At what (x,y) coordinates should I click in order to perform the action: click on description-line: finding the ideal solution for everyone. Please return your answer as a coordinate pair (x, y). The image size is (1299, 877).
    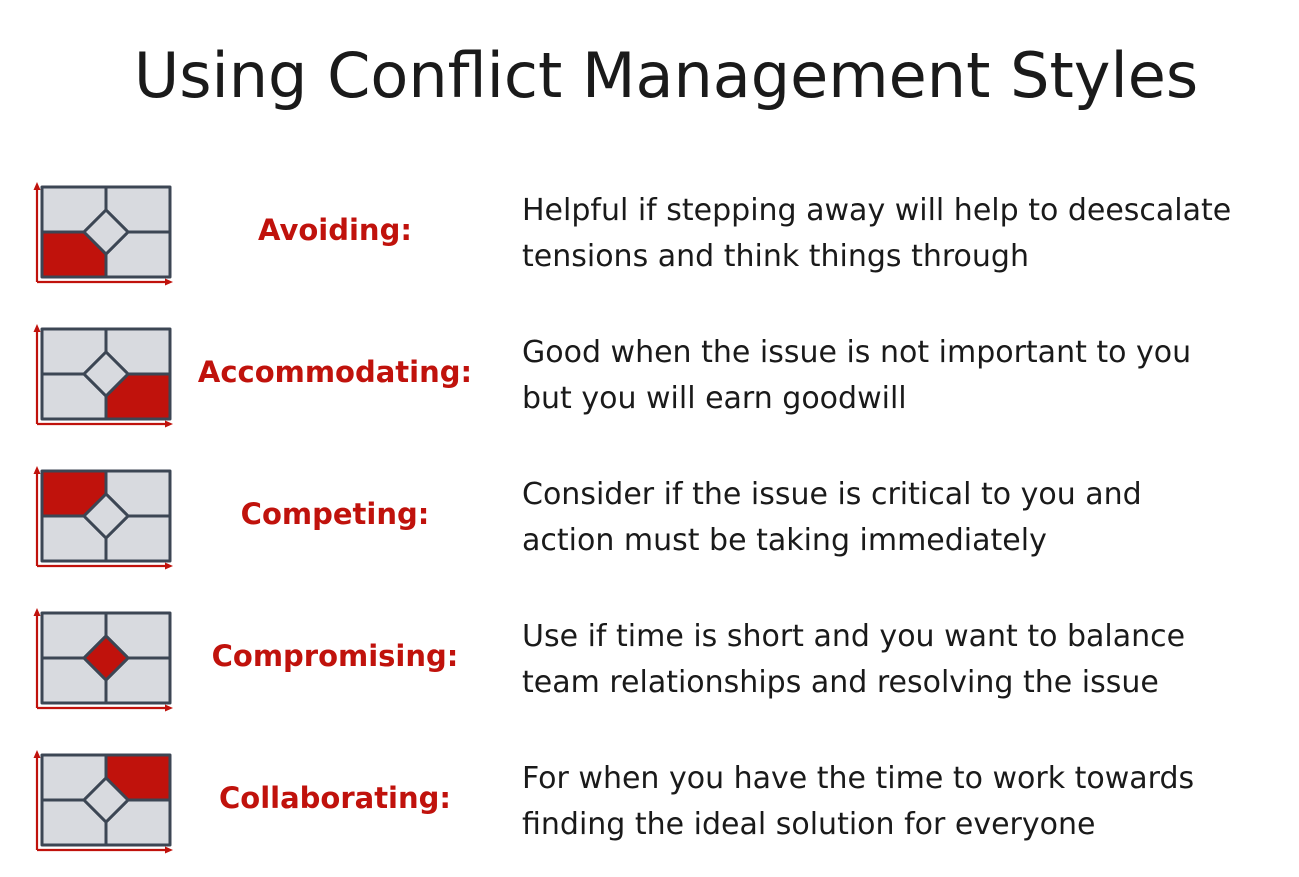
    Looking at the image, I should click on (809, 824).